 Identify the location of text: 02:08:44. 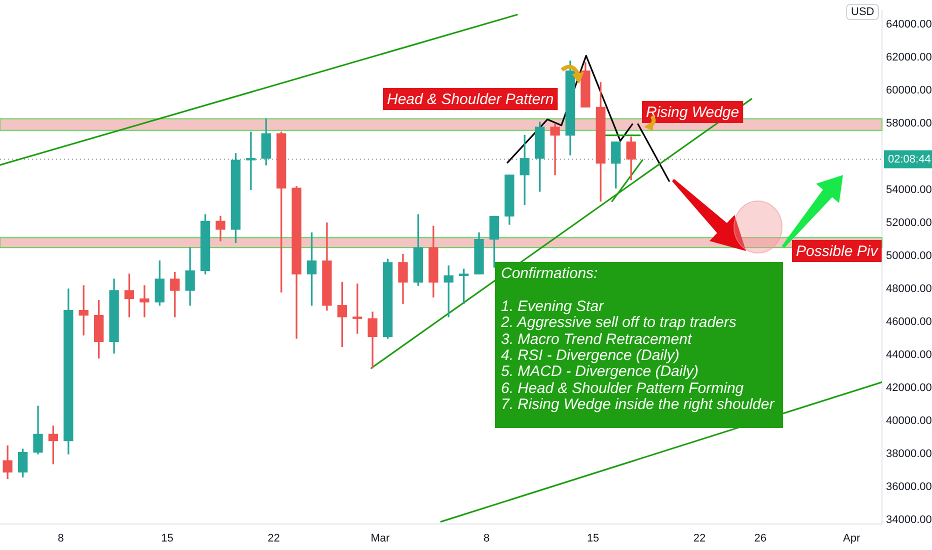
(909, 159).